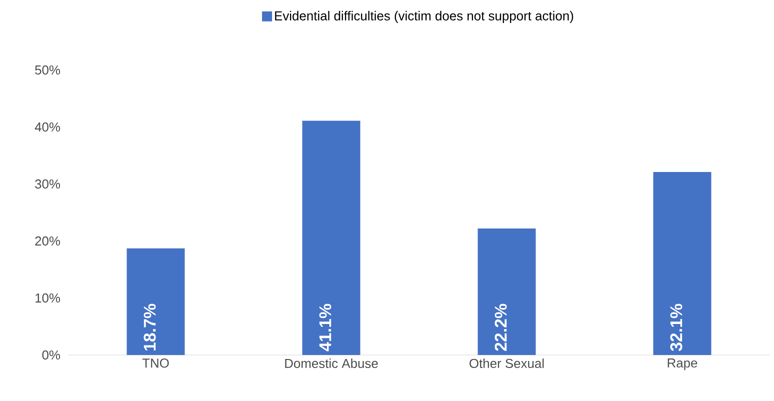 The image size is (774, 401). I want to click on data-label: 22.2%, so click(500, 327).